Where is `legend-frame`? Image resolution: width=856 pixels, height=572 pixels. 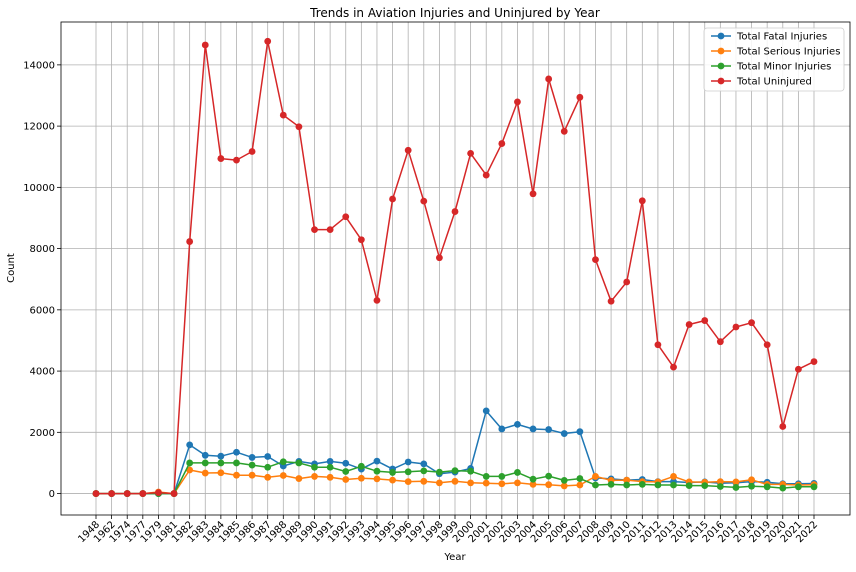
legend-frame is located at coordinates (774, 59).